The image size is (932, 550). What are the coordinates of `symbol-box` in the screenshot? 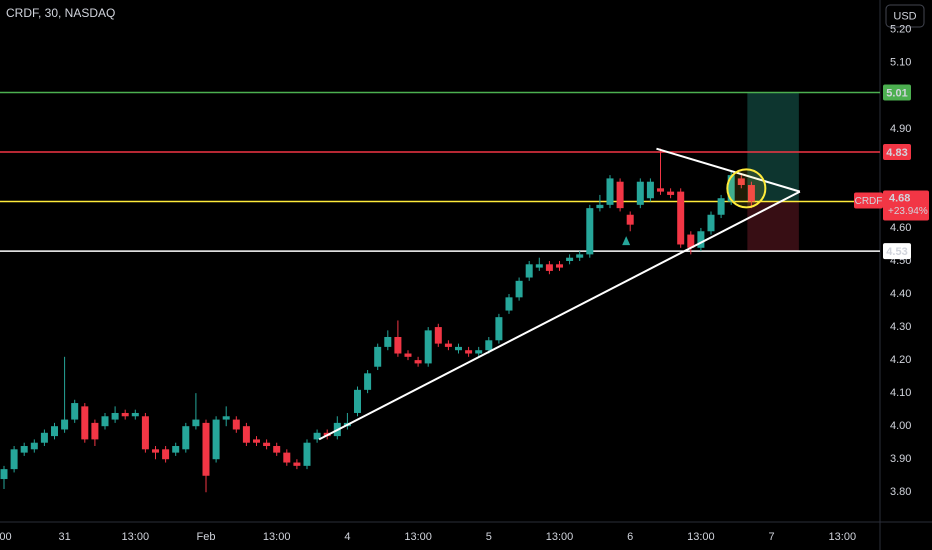 It's located at (868, 200).